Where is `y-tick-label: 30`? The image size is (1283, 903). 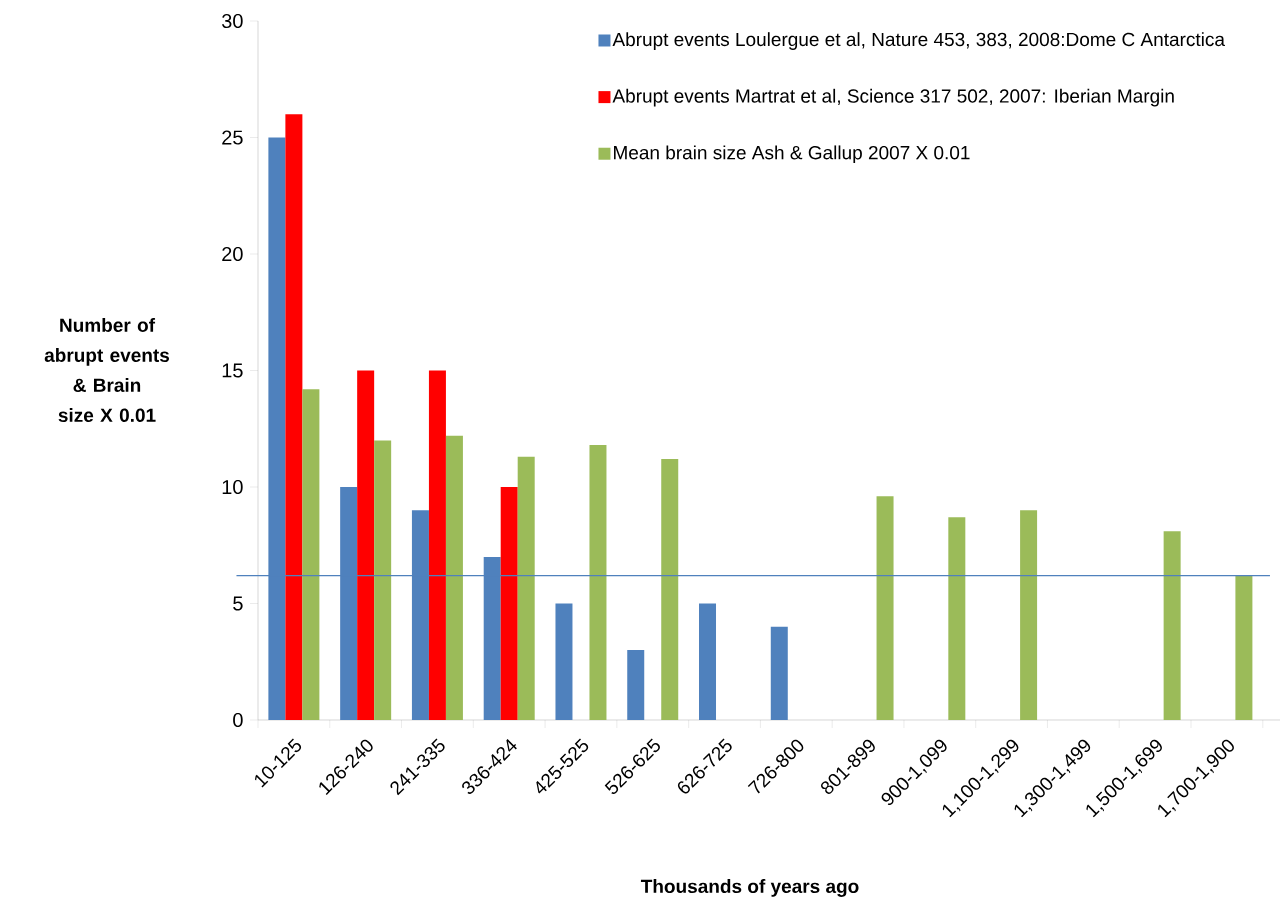
y-tick-label: 30 is located at coordinates (232, 21).